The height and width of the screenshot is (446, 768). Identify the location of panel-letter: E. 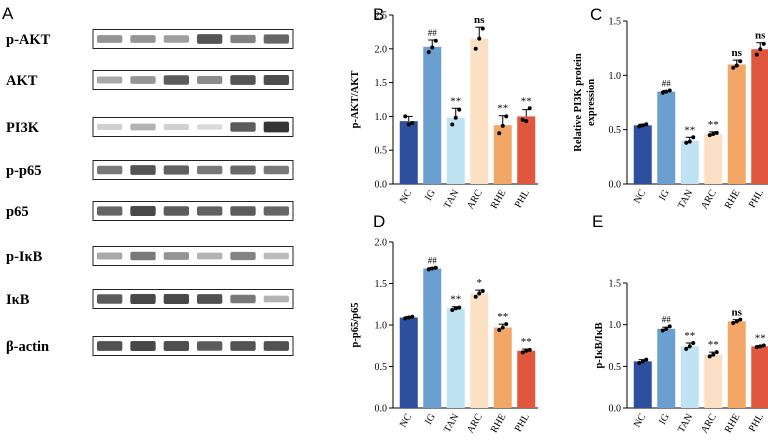
(597, 221).